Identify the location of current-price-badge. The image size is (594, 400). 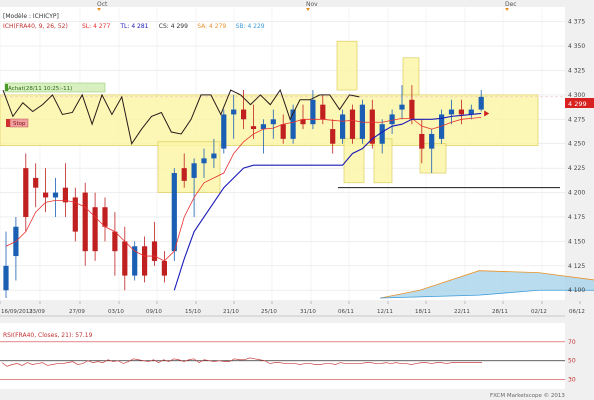
(579, 103).